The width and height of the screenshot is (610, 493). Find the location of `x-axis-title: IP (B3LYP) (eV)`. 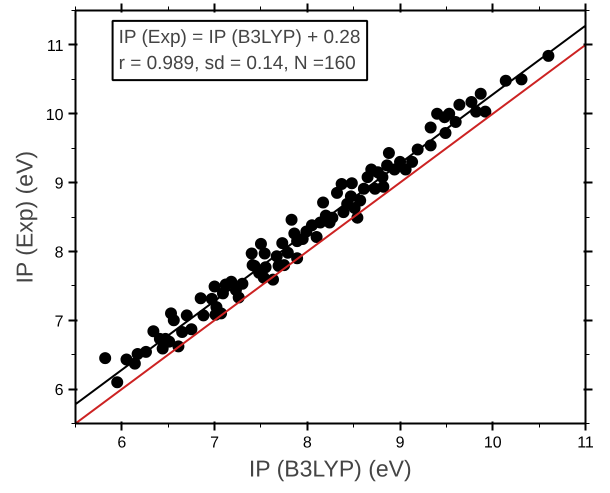

x-axis-title: IP (B3LYP) (eV) is located at coordinates (330, 469).